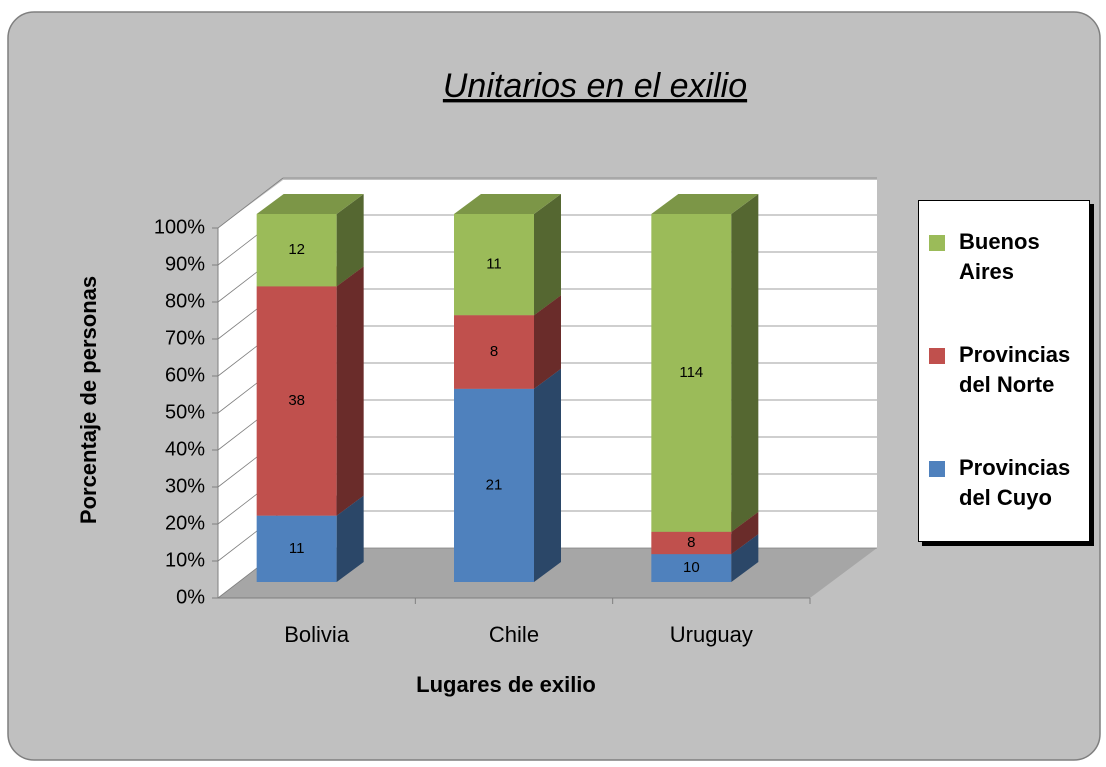 This screenshot has height=767, width=1106. I want to click on y-tick-label: 90%, so click(185, 264).